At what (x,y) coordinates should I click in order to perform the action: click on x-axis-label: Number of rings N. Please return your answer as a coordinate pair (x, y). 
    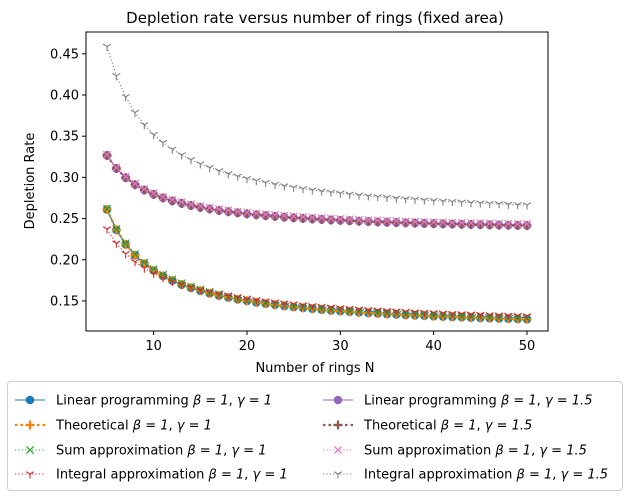
    Looking at the image, I should click on (314, 368).